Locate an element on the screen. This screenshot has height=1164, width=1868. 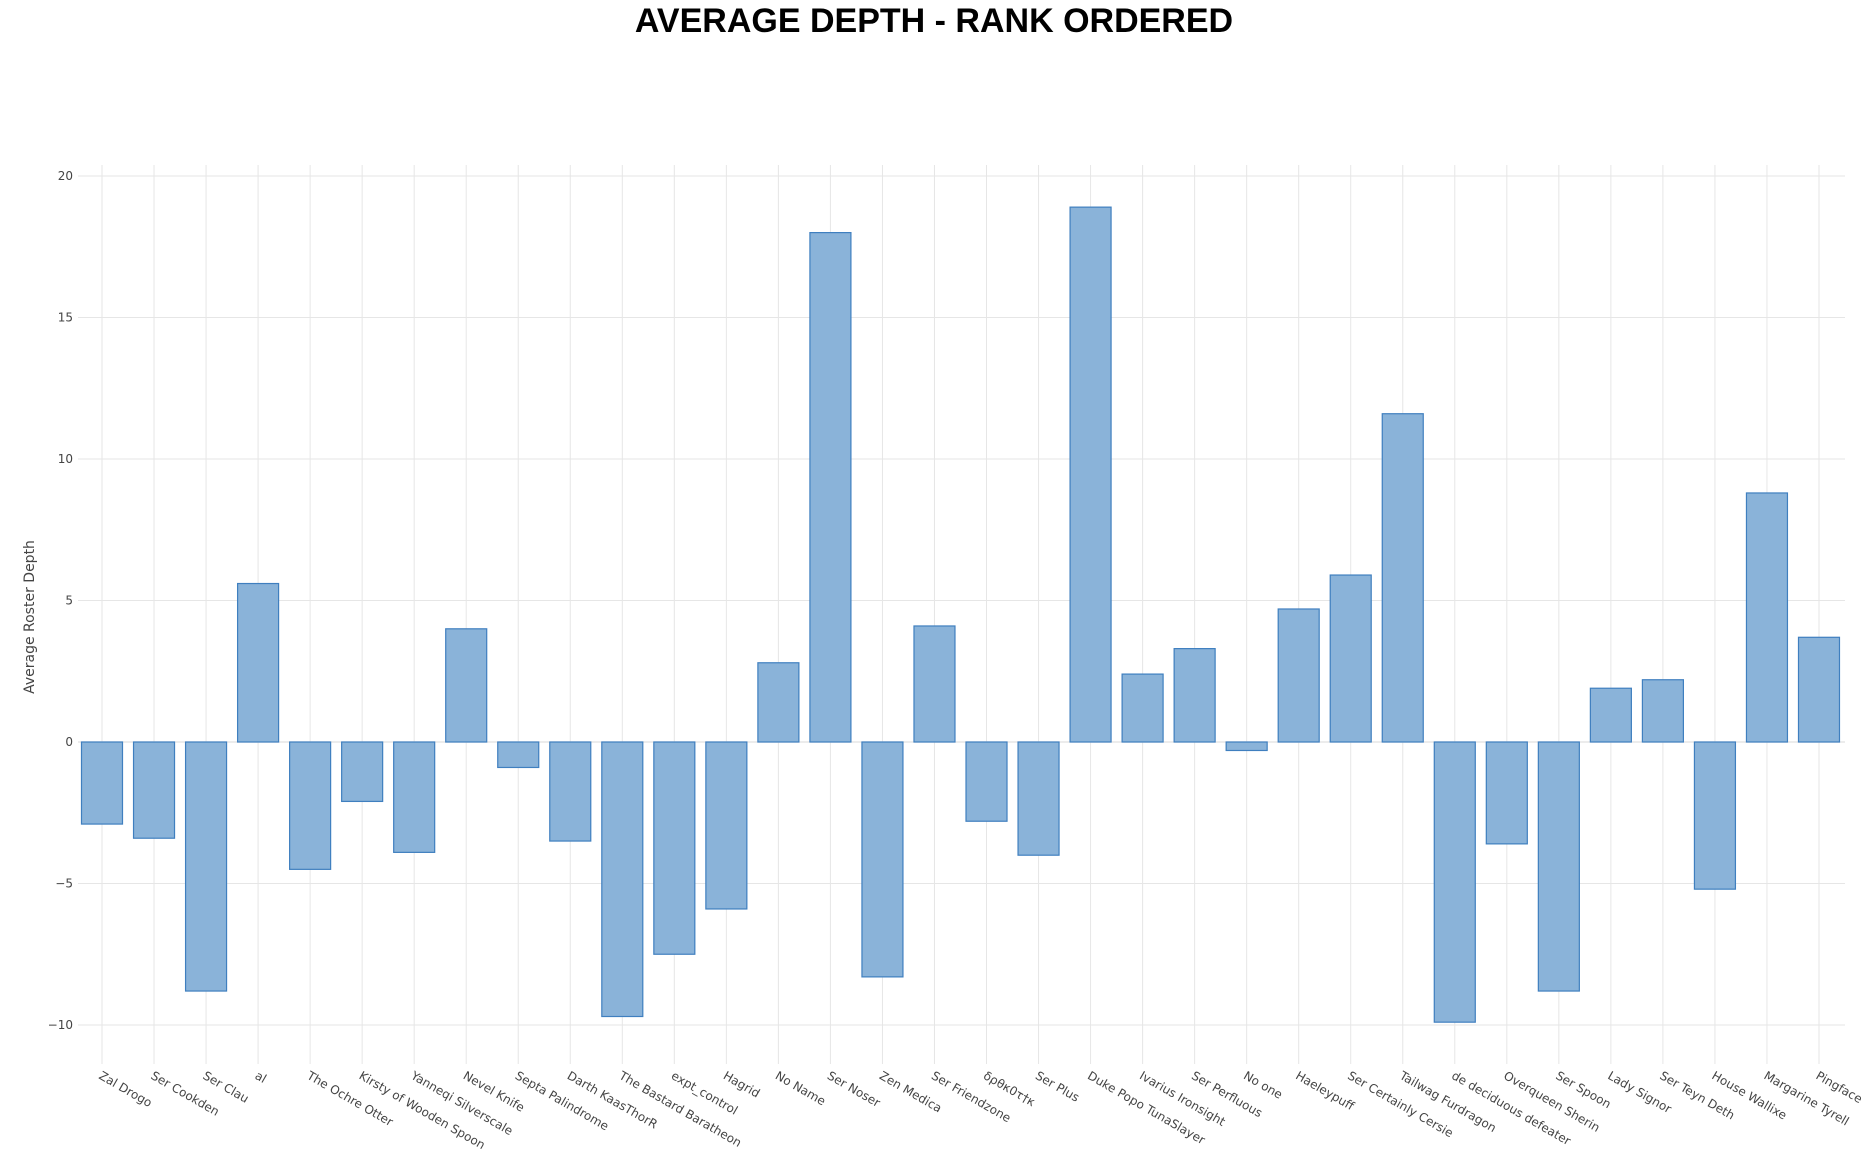
x-tick-label: Darth KaasThorR is located at coordinates (612, 1099).